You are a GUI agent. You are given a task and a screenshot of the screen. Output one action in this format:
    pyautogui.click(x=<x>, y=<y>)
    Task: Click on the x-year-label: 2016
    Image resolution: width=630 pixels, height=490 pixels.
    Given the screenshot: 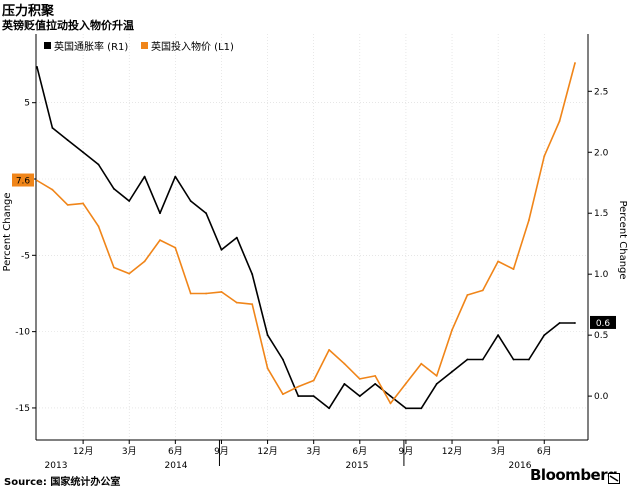 What is the action you would take?
    pyautogui.click(x=520, y=466)
    